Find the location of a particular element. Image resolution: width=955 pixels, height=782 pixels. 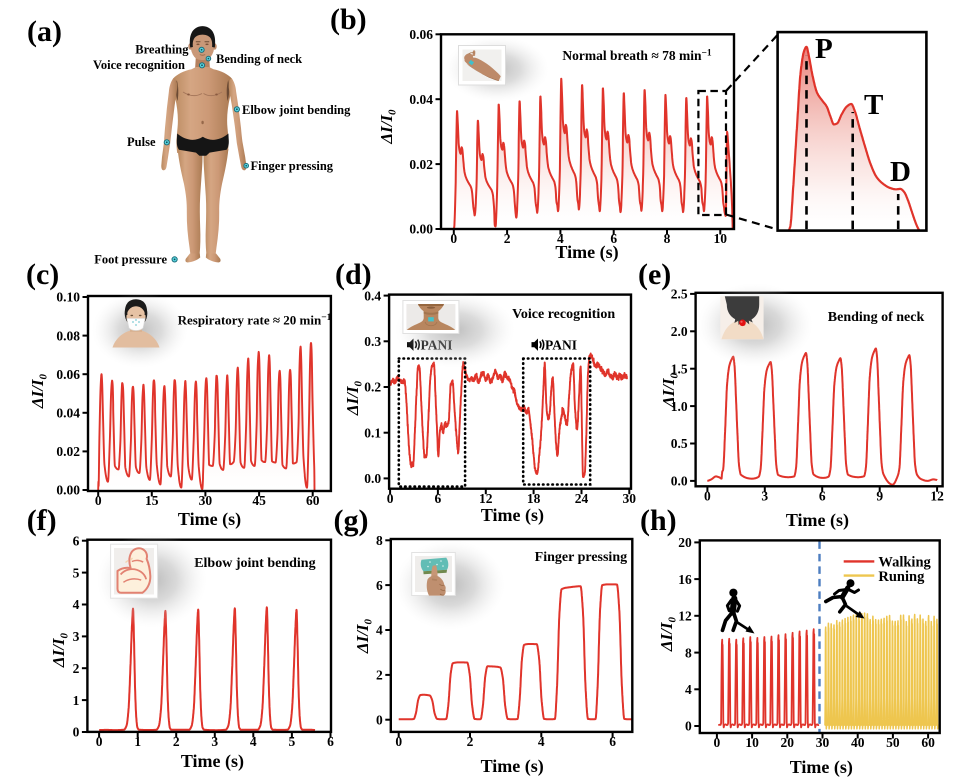

svg-text: 45 is located at coordinates (259, 500).